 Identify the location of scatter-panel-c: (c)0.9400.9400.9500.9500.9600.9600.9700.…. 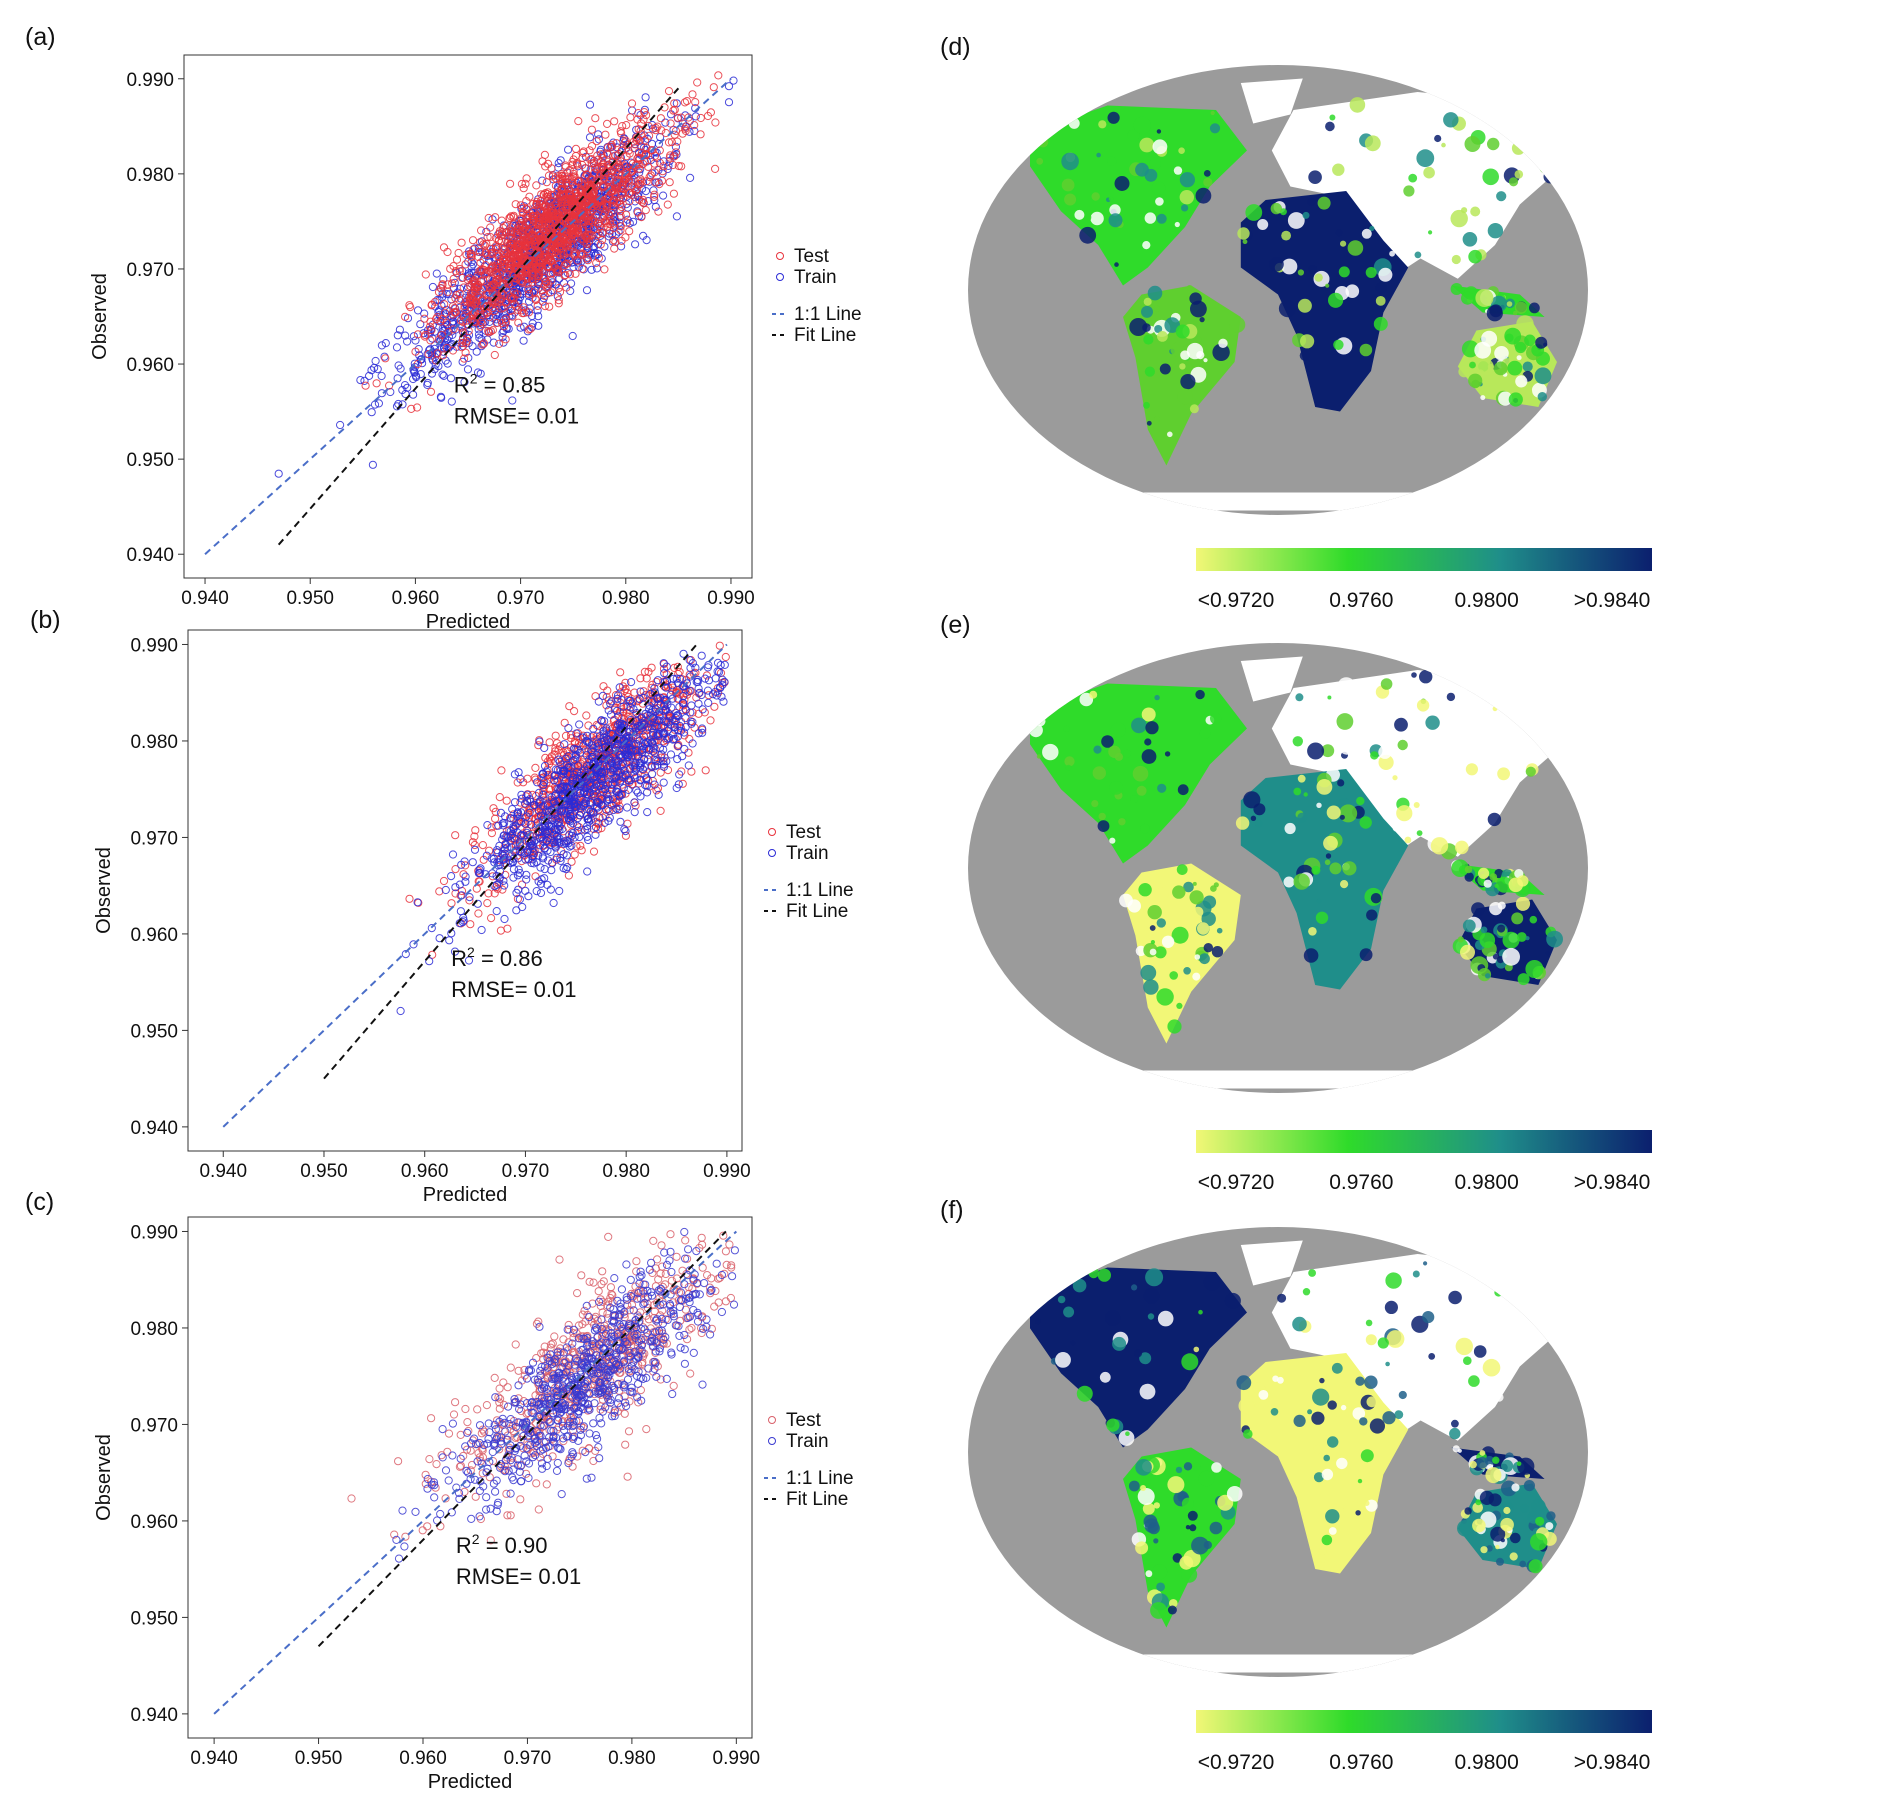
(439, 1490).